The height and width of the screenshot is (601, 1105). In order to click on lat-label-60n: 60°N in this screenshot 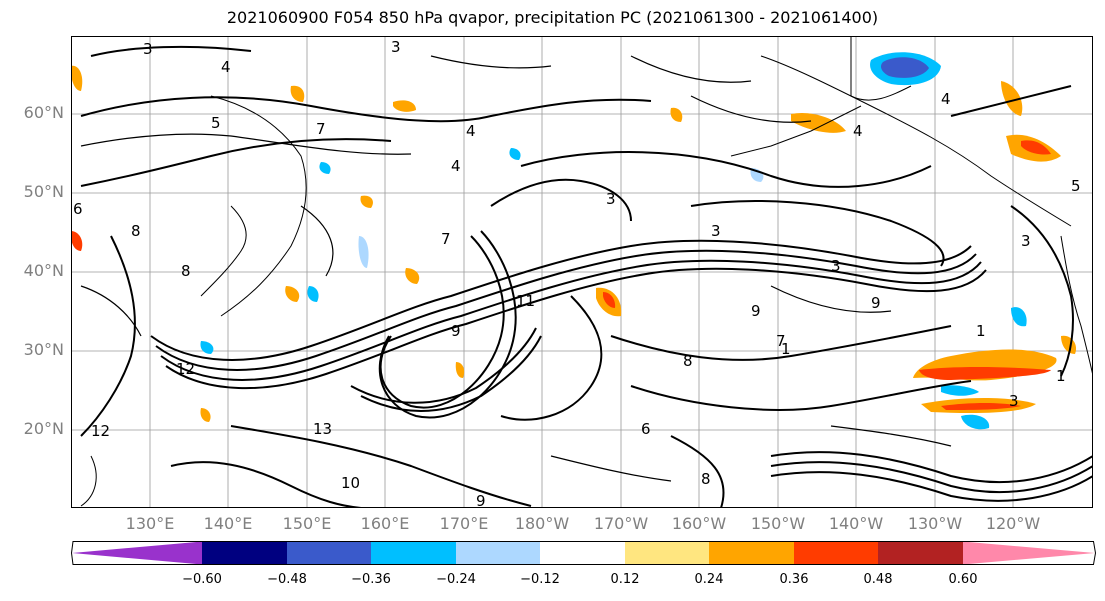, I will do `click(43, 112)`.